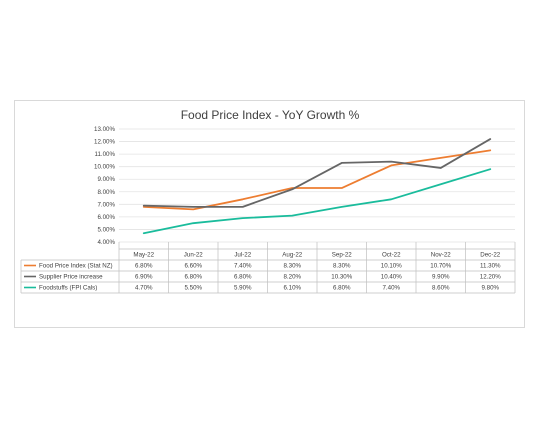  I want to click on y-tick-label: 9.00%, so click(106, 179).